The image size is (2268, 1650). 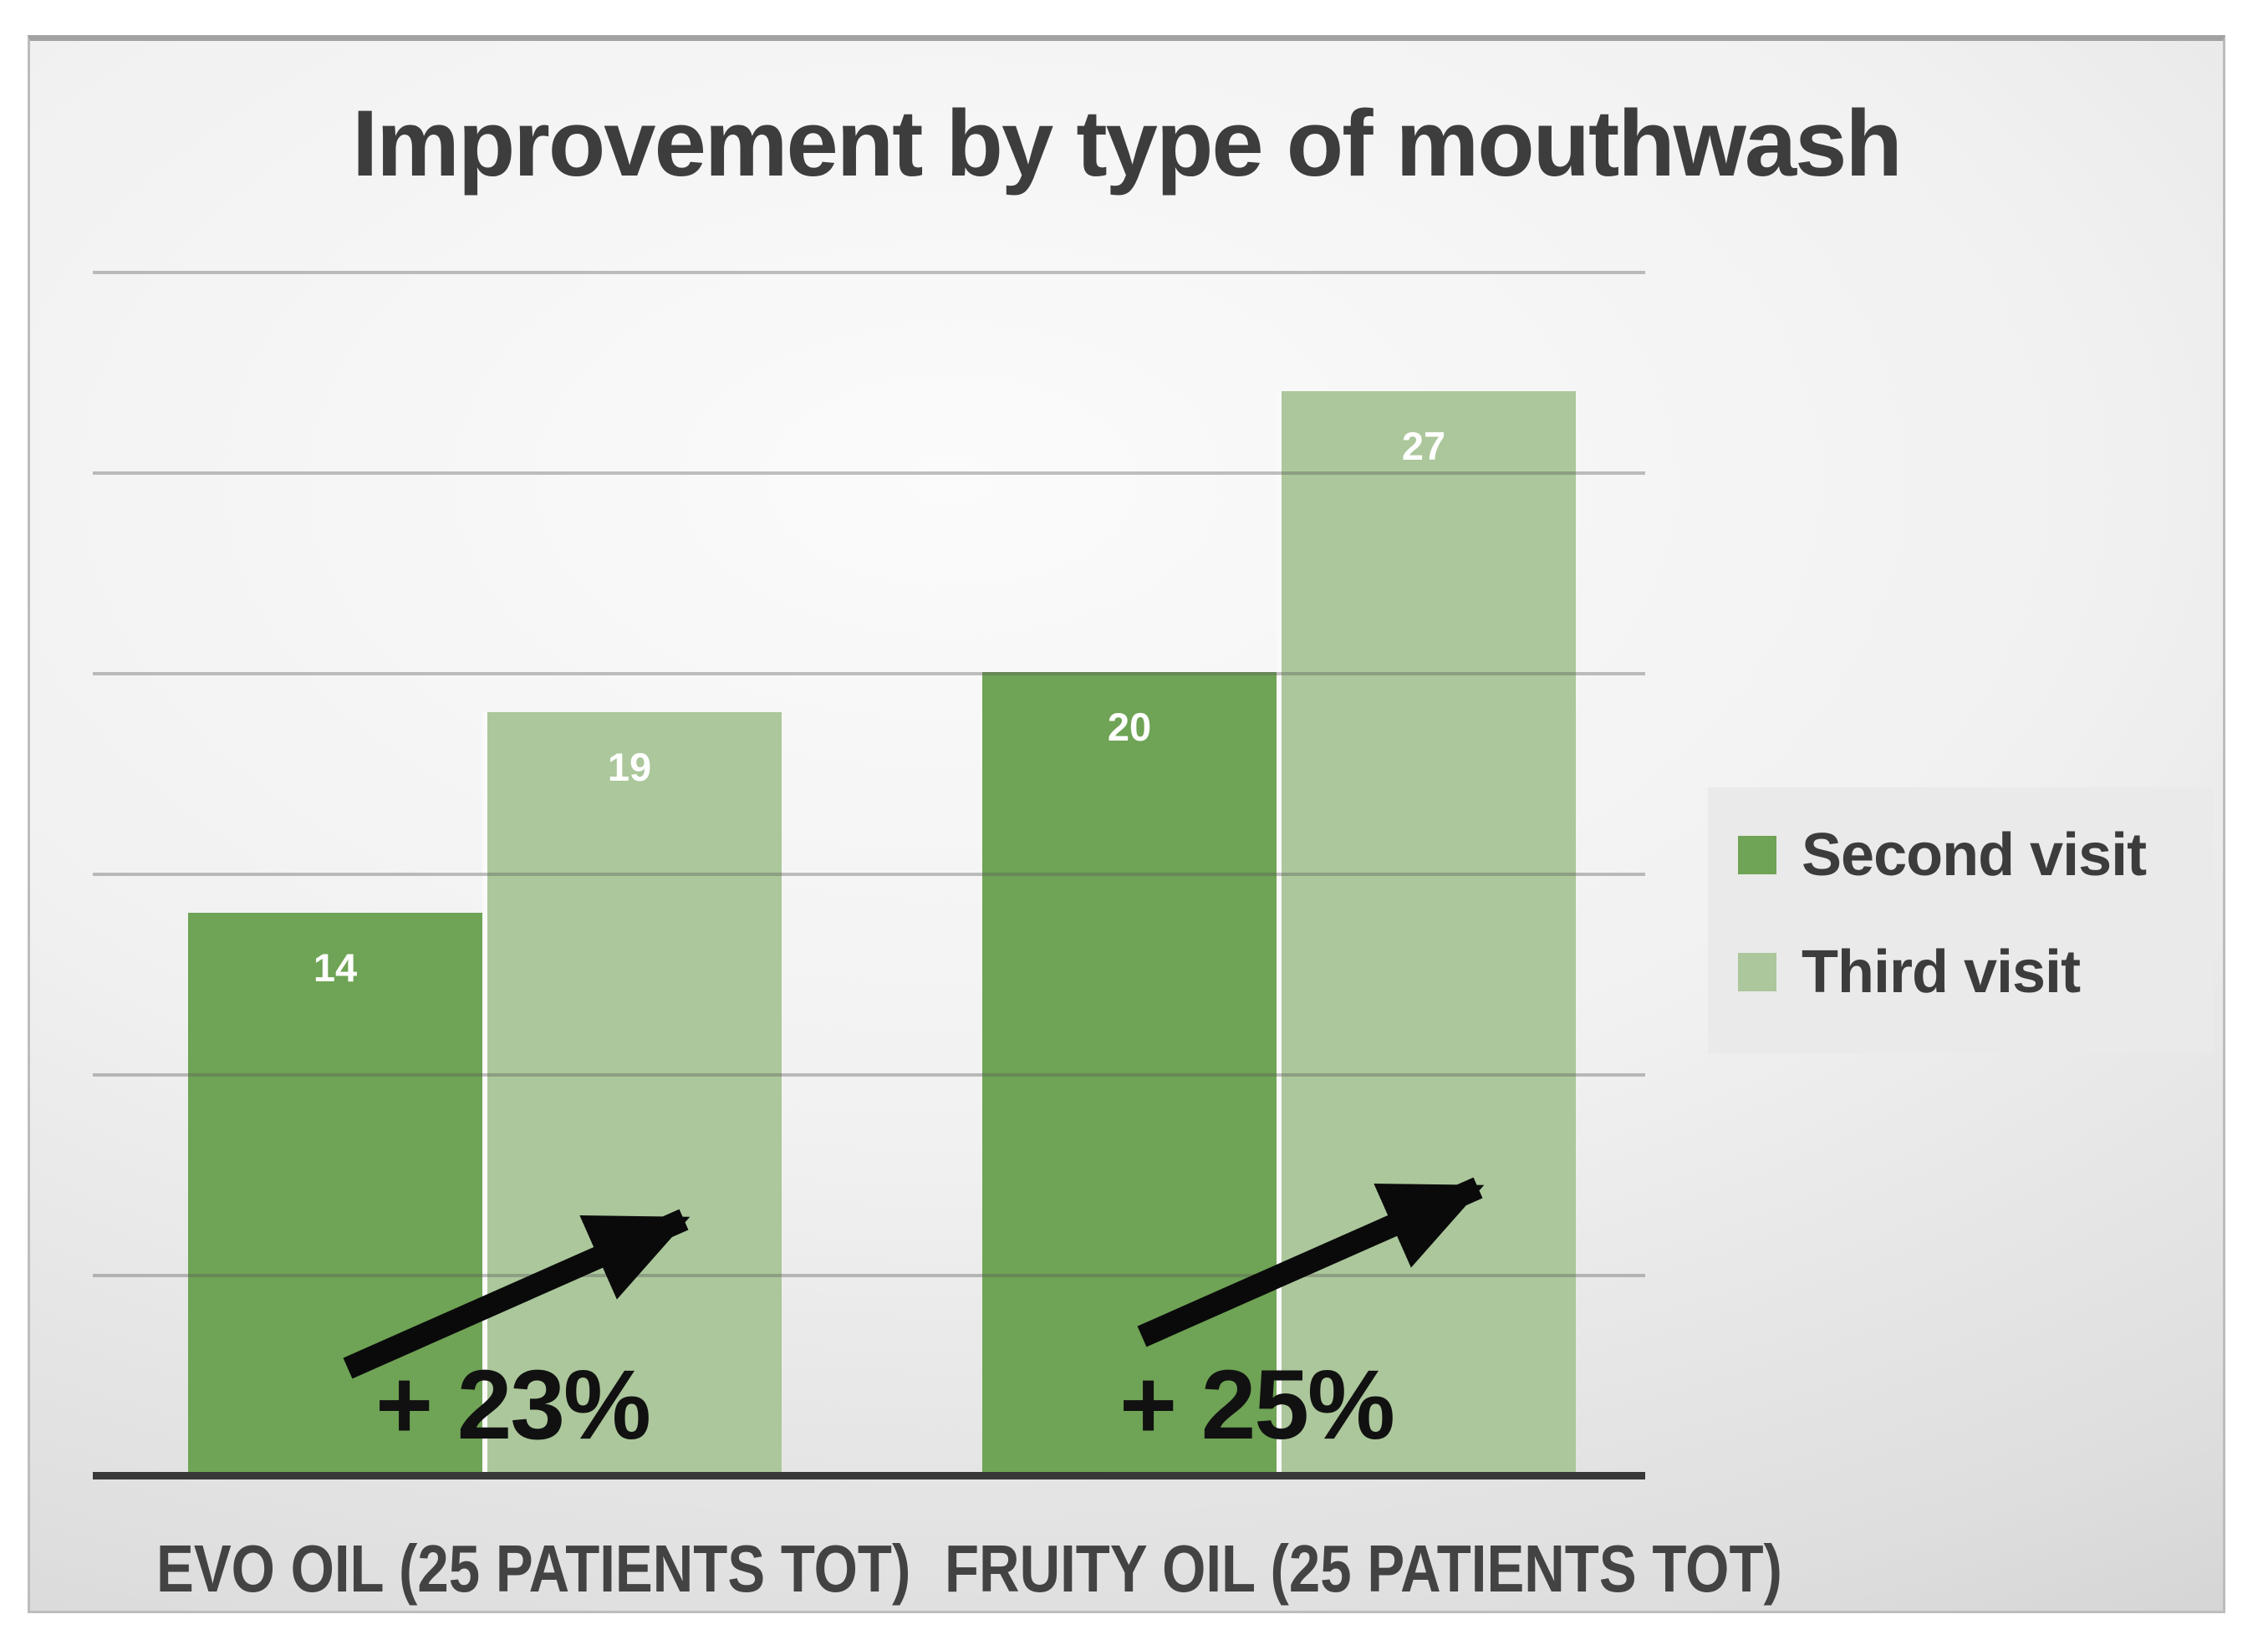 I want to click on legend-item-third-visit: Third visit, so click(x=1975, y=972).